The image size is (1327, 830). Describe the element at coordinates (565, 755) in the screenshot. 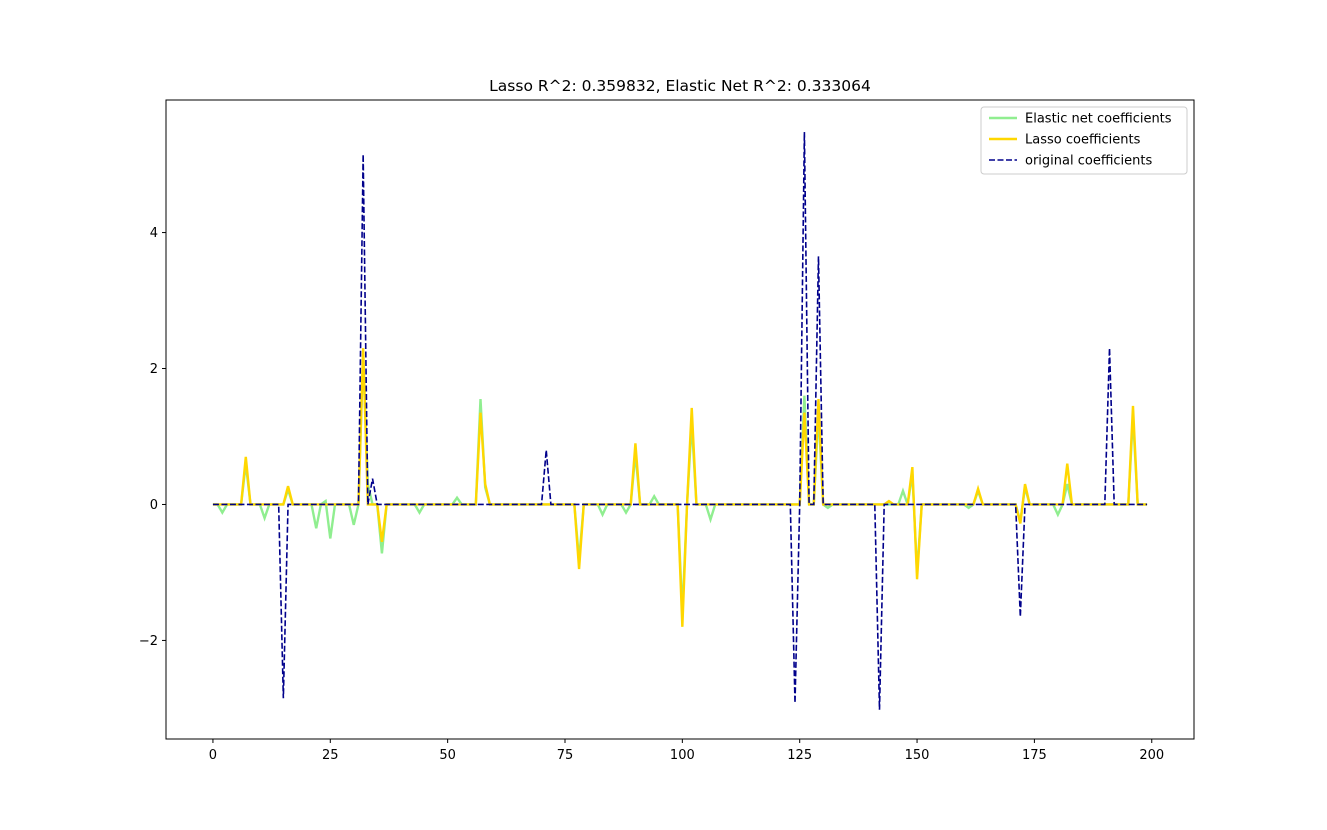

I see `x-tick-label: 75` at that location.